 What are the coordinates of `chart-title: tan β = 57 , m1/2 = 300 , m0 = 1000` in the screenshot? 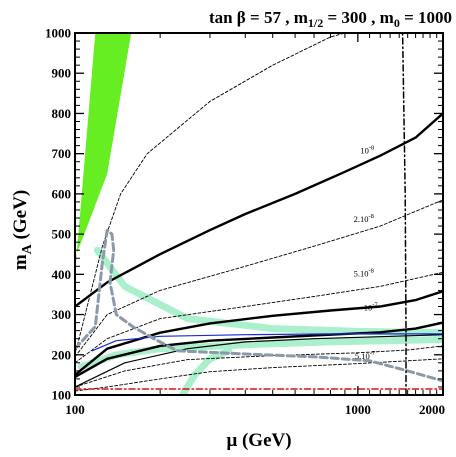 It's located at (330, 19).